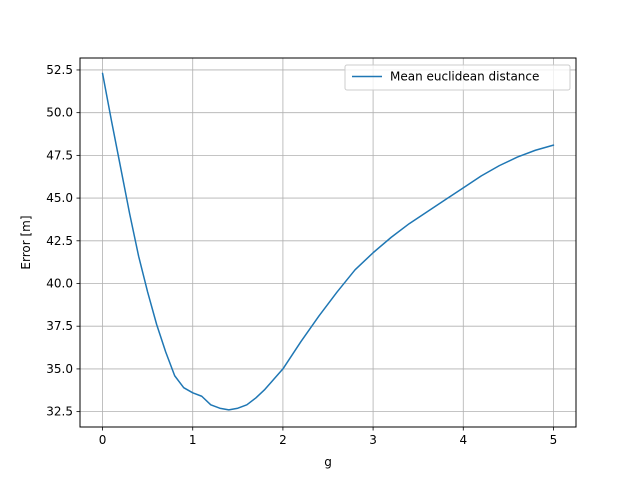 This screenshot has height=480, width=640. I want to click on y-tick-label: 45.0, so click(59, 198).